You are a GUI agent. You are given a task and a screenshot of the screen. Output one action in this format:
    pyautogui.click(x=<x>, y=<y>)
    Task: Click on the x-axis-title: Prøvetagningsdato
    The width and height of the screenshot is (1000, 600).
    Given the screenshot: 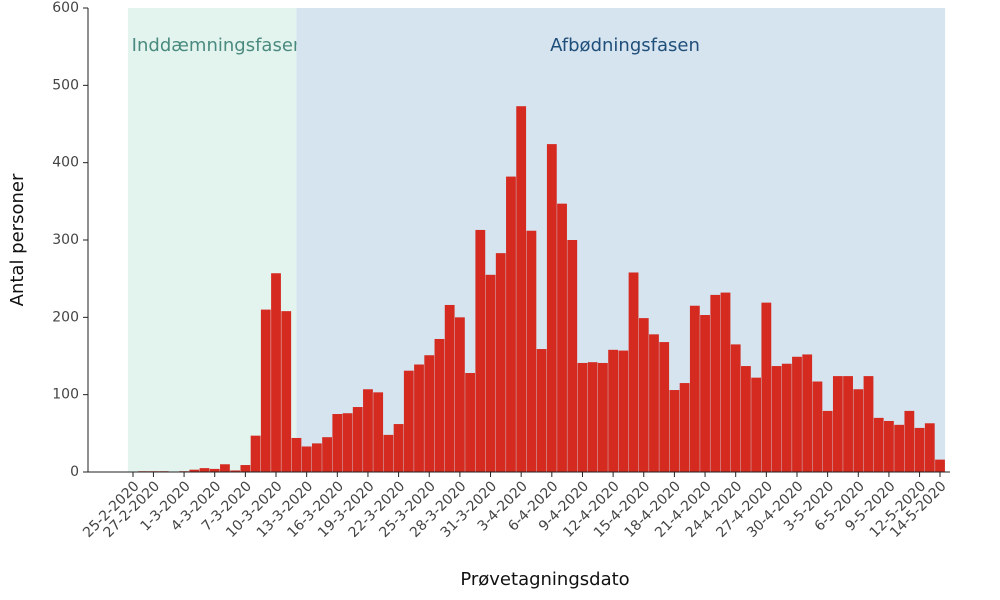 What is the action you would take?
    pyautogui.click(x=544, y=579)
    